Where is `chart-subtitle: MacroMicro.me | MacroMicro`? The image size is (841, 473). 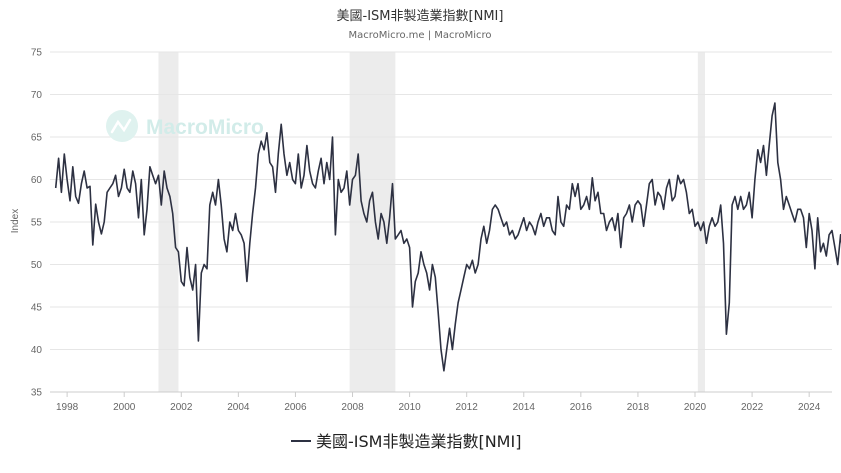 chart-subtitle: MacroMicro.me | MacroMicro is located at coordinates (420, 35).